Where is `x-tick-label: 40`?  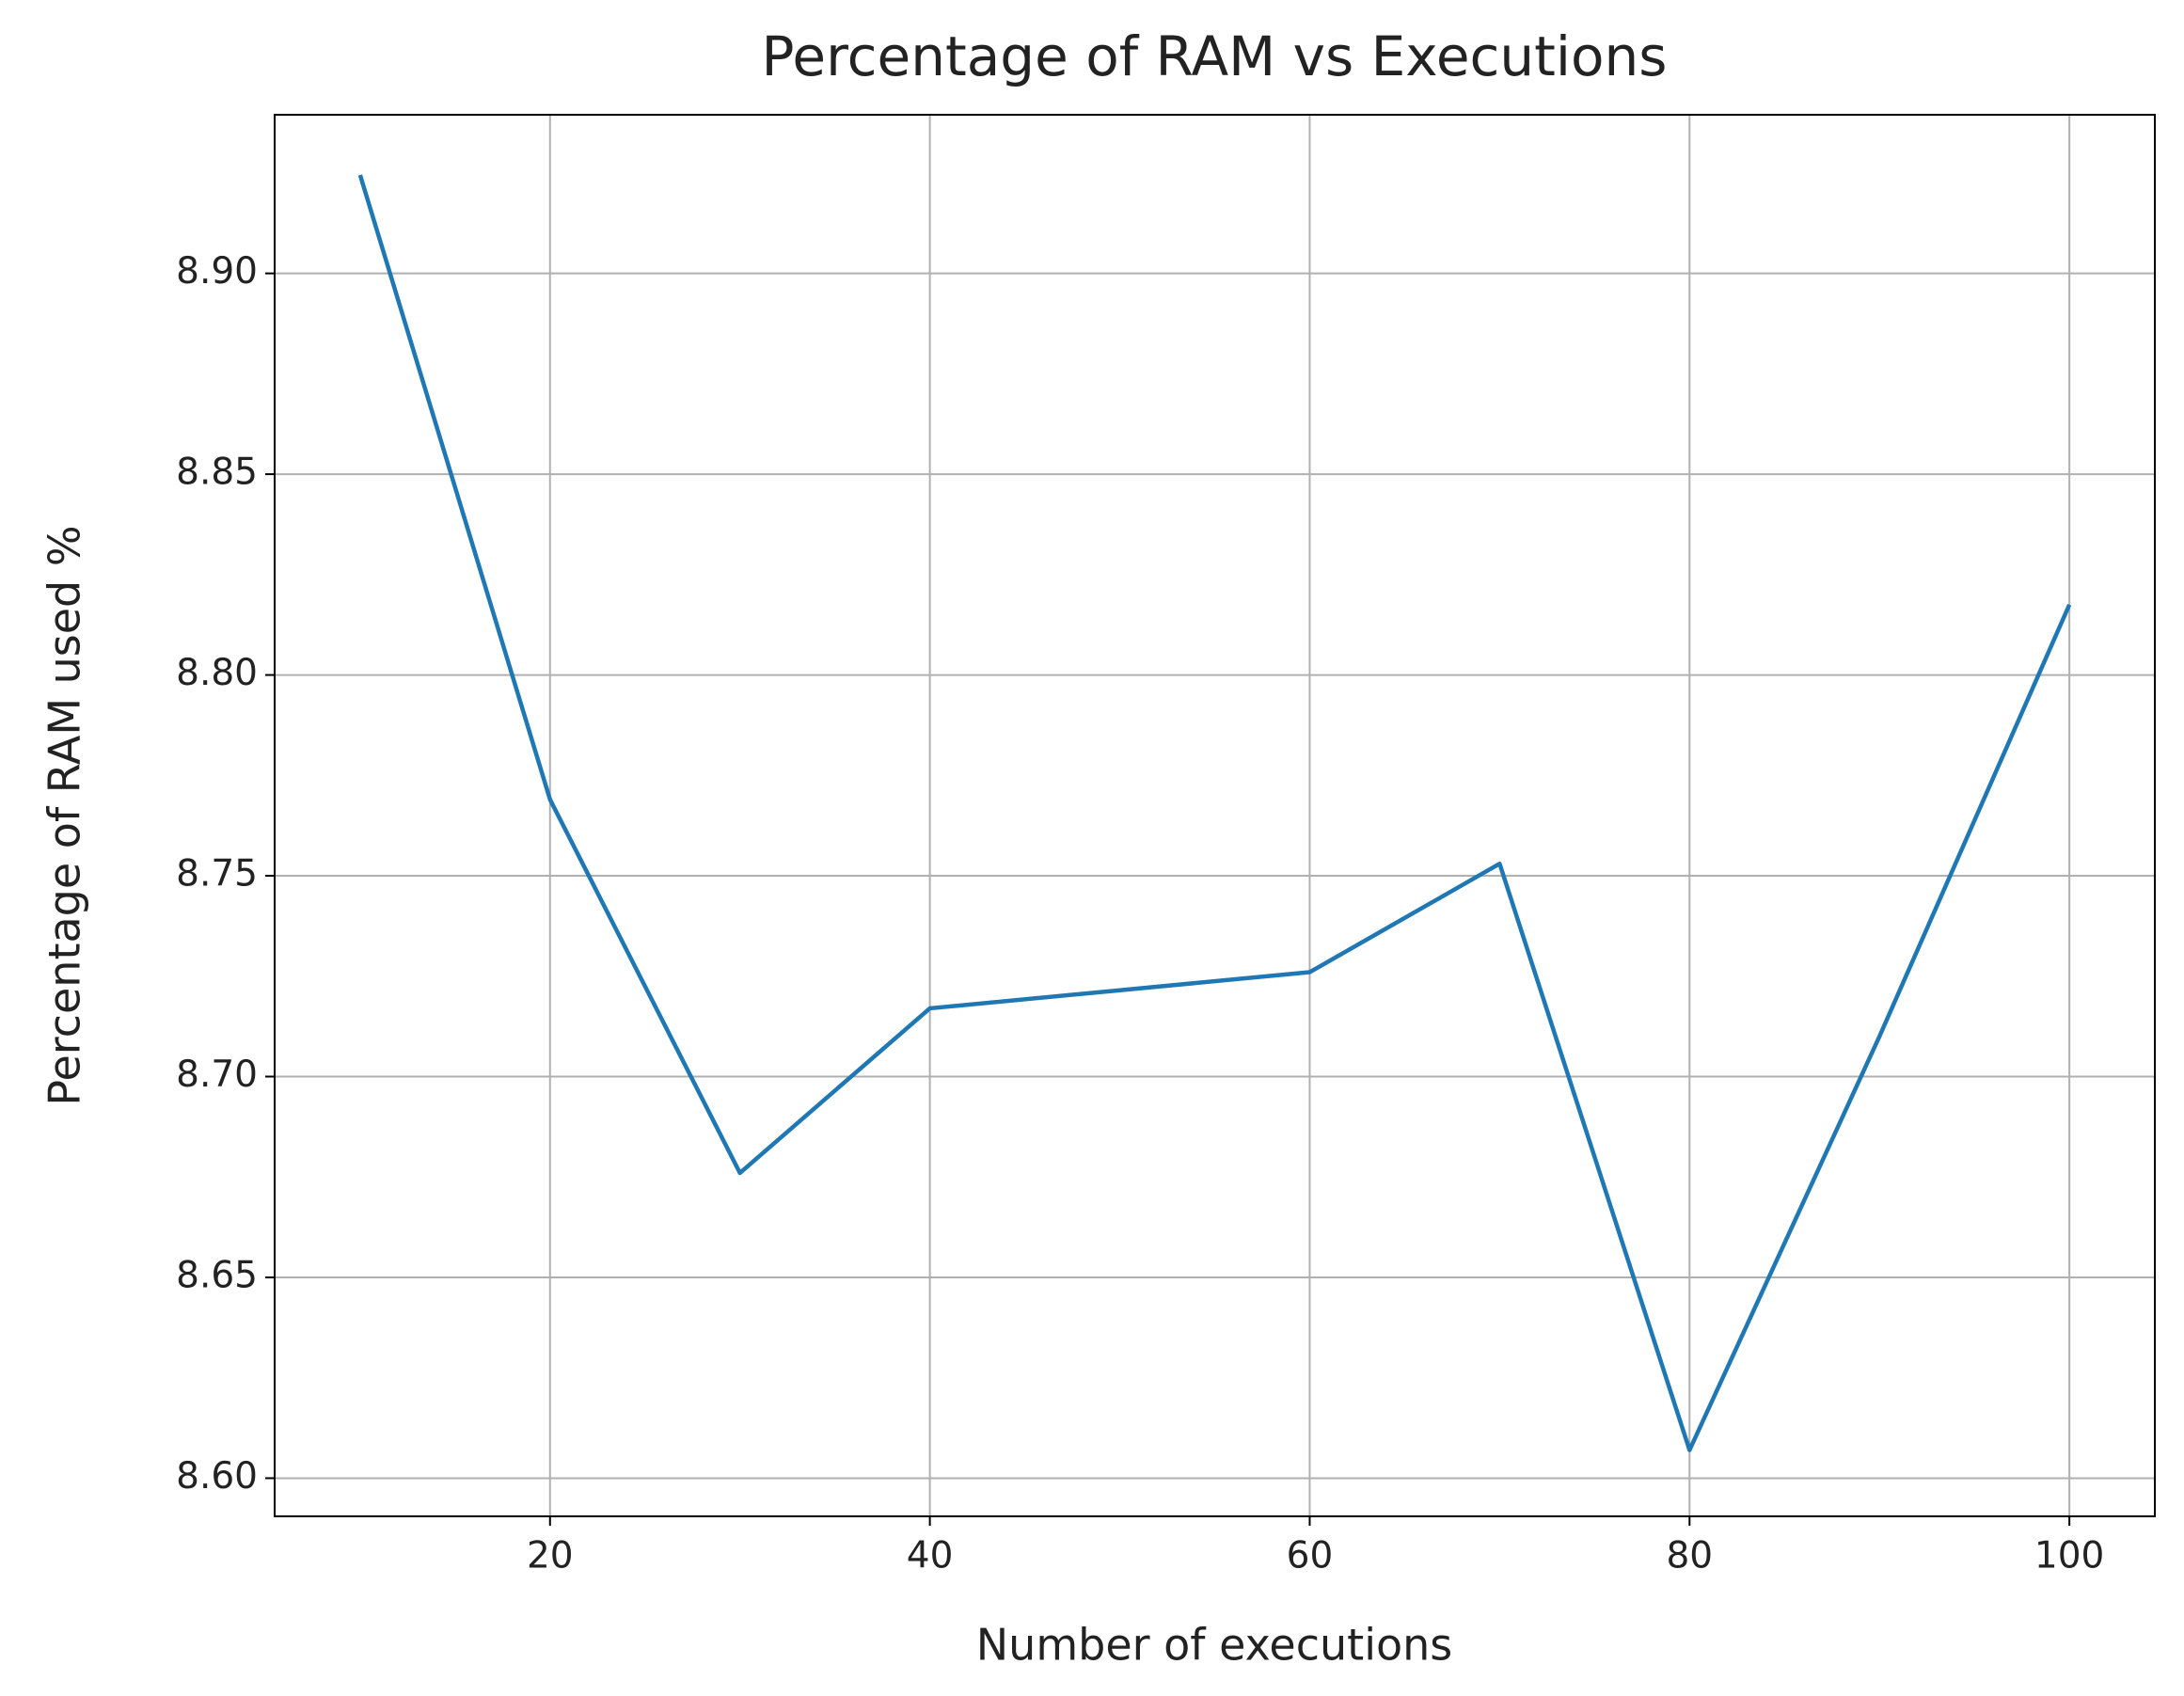
x-tick-label: 40 is located at coordinates (930, 1556).